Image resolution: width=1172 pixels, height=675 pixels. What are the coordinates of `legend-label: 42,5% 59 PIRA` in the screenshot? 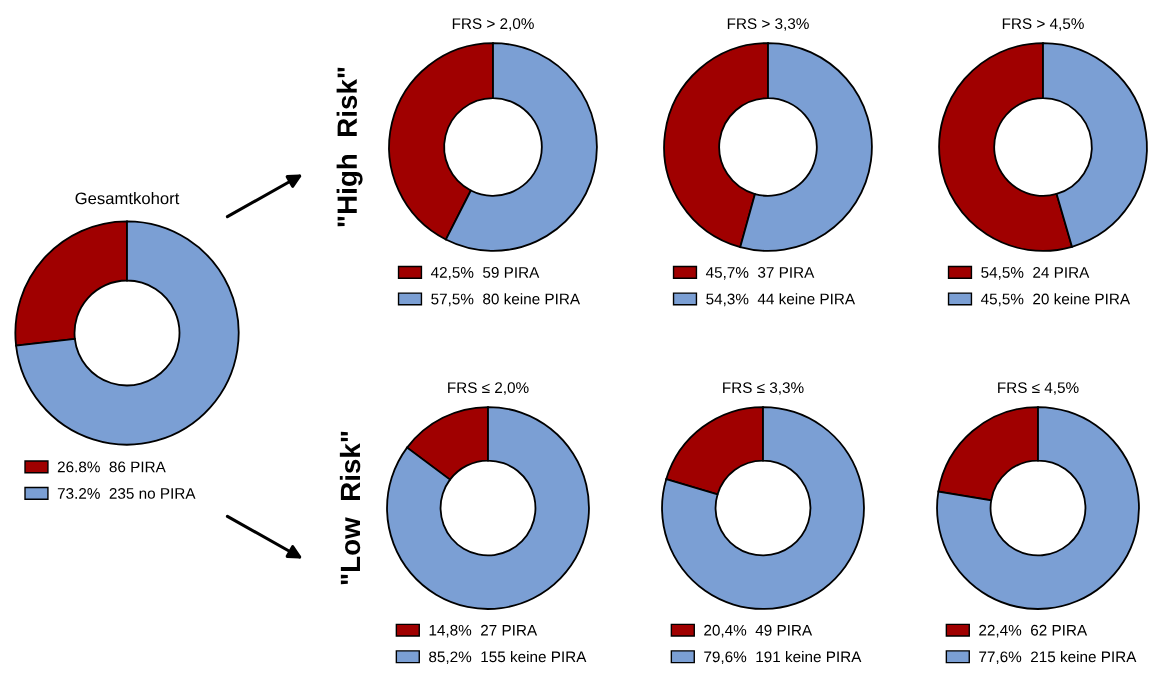 It's located at (485, 273).